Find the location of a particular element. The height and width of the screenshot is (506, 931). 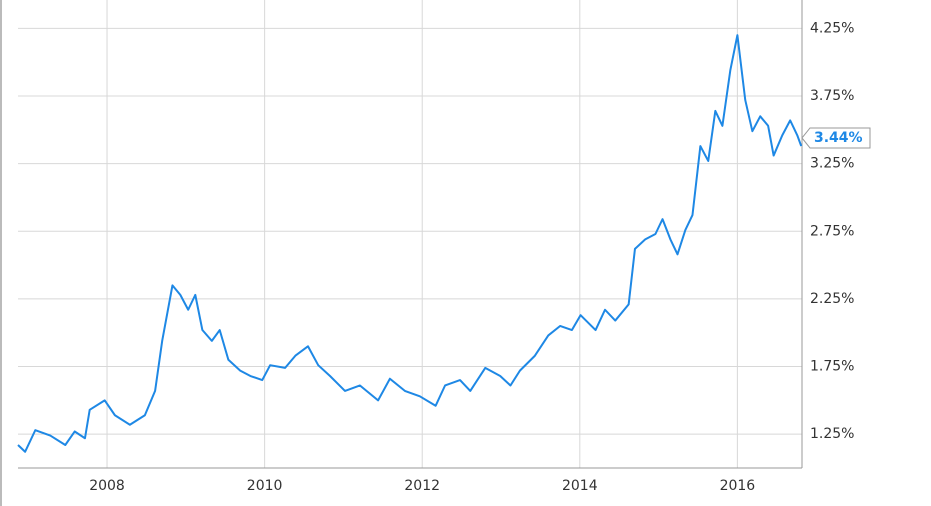

y-tick-label: 3.75% is located at coordinates (832, 96).